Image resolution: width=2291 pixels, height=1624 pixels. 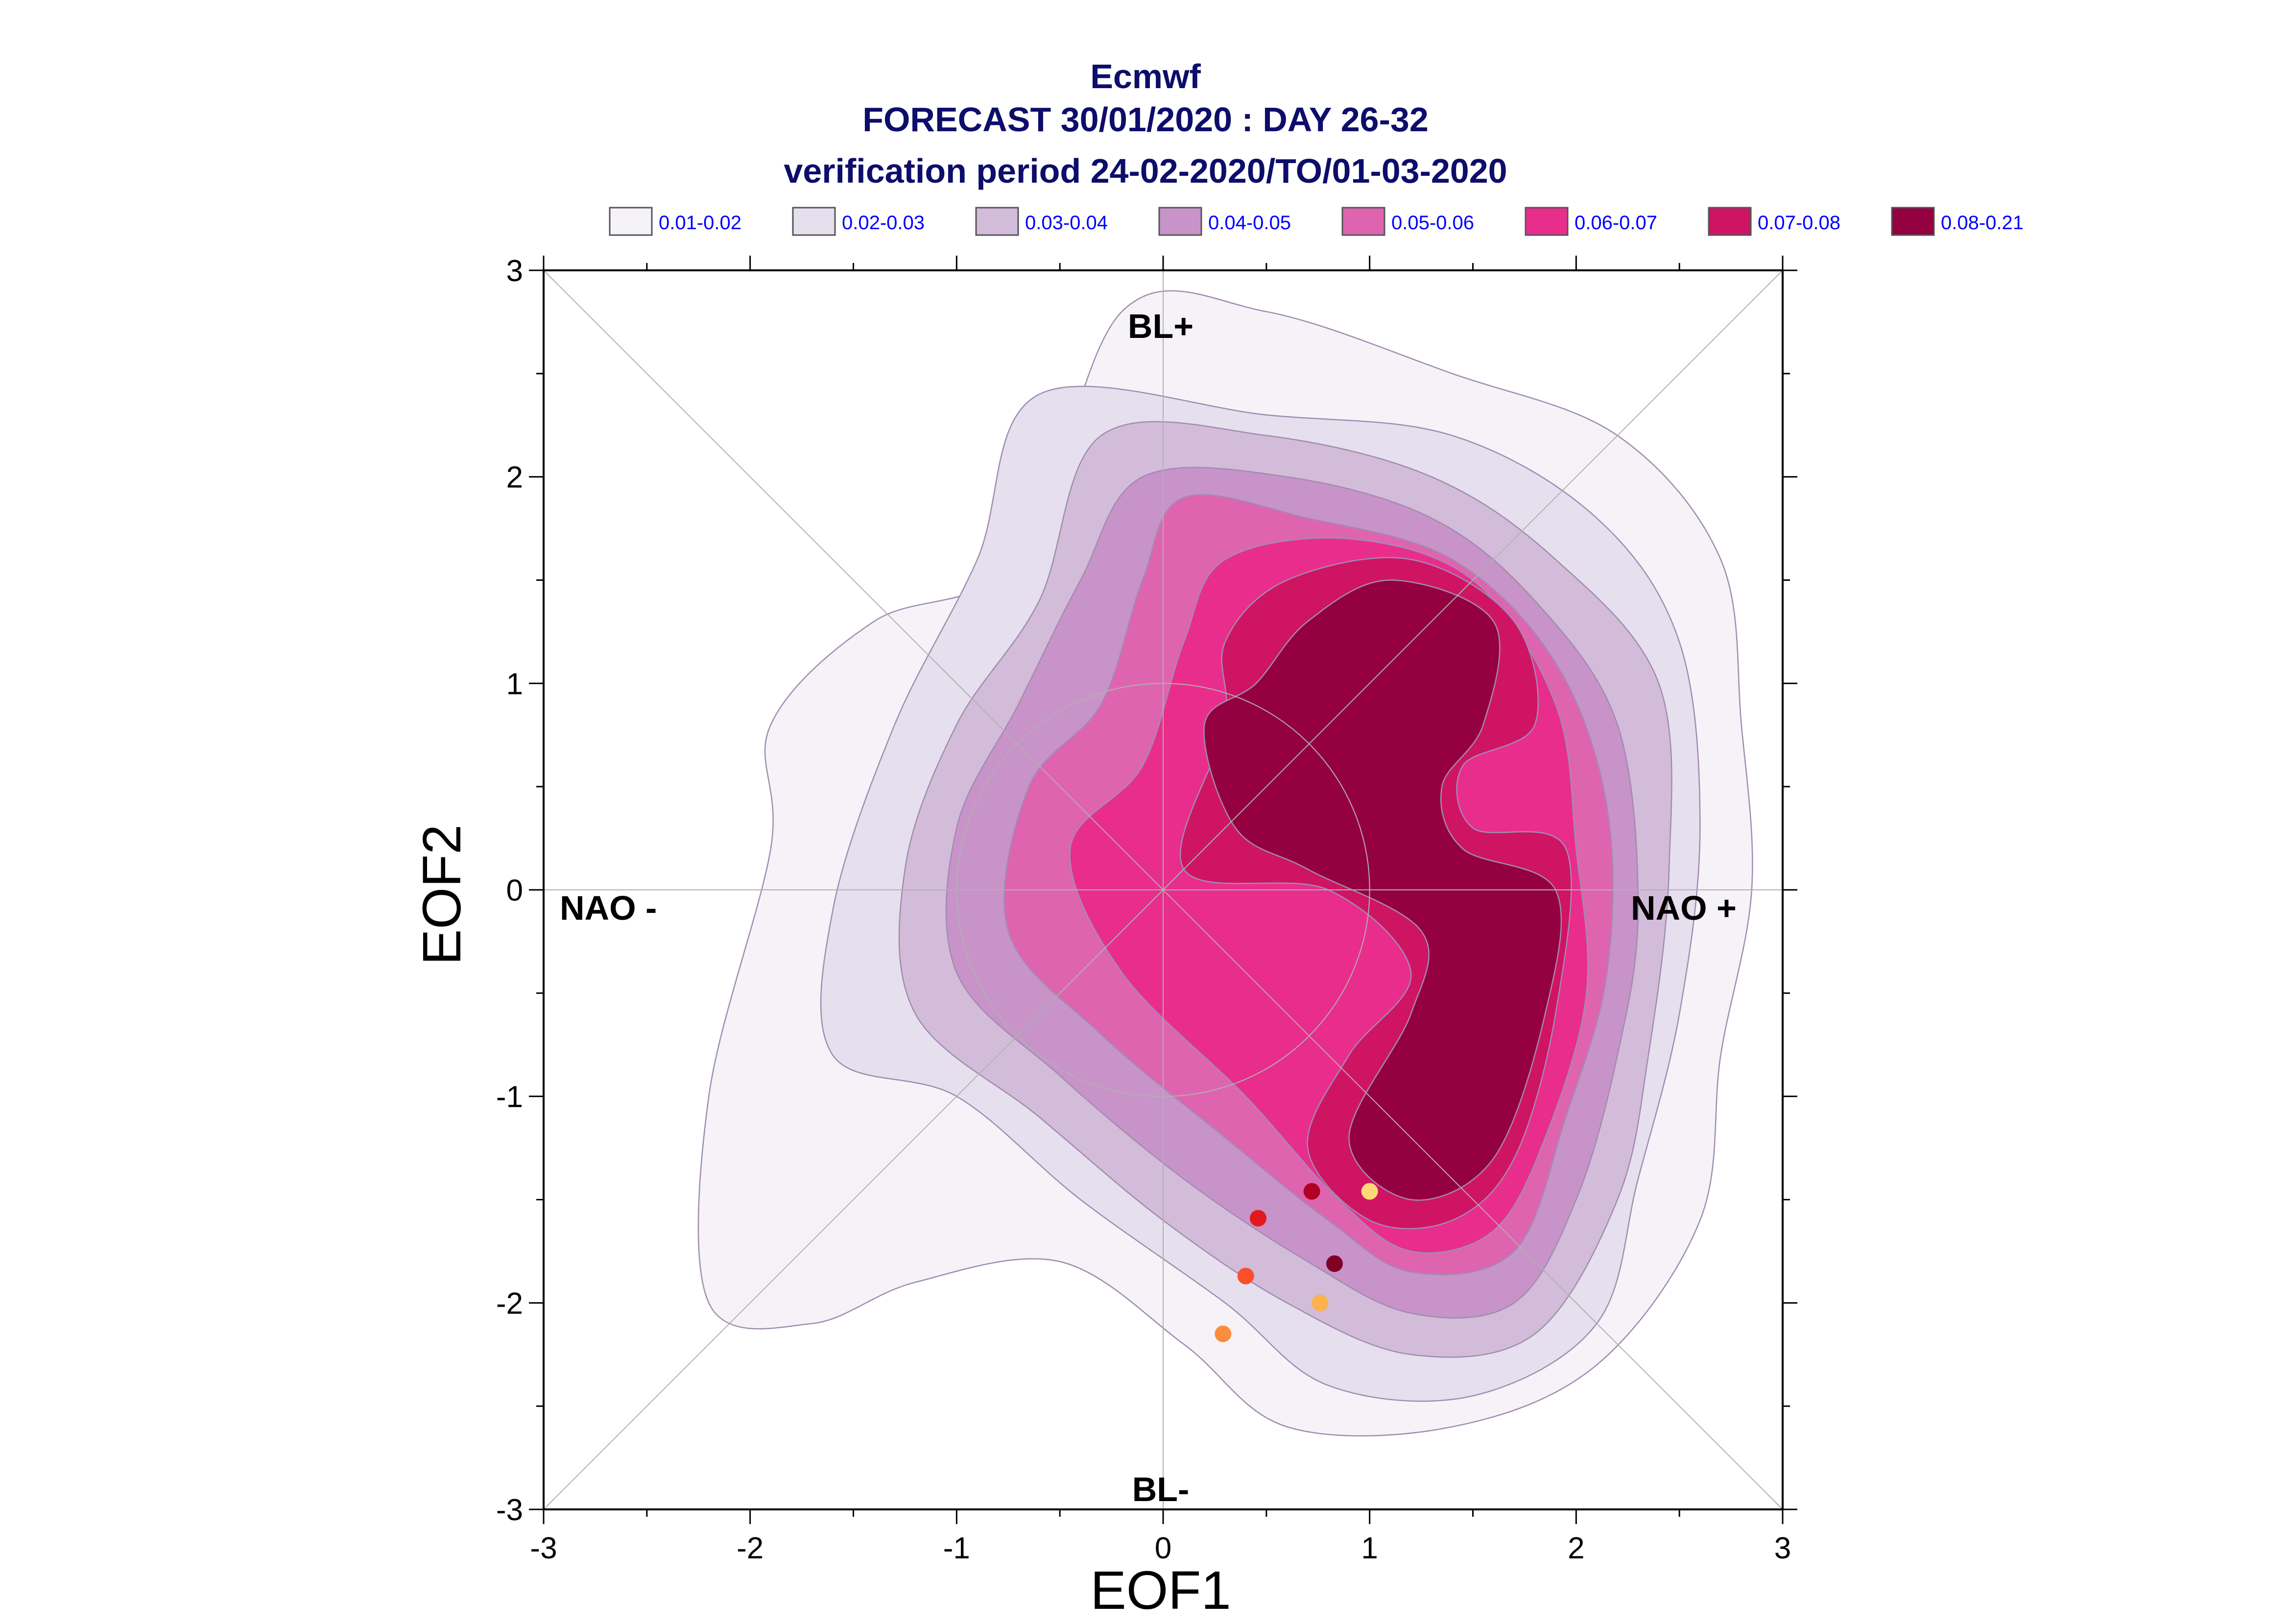 What do you see at coordinates (1684, 908) in the screenshot?
I see `regime-label-nao-plus: NAO +` at bounding box center [1684, 908].